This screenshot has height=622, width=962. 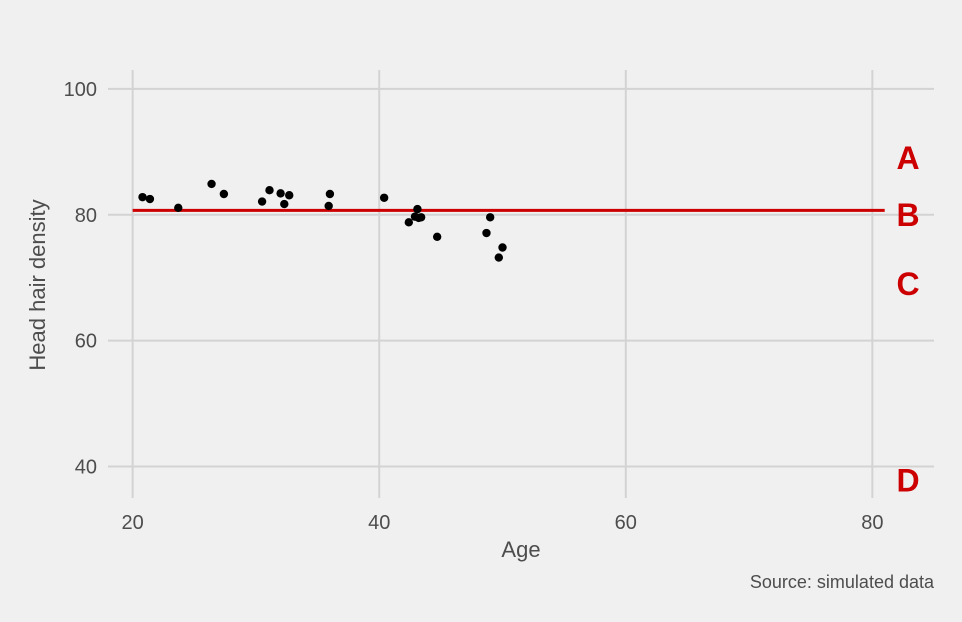 What do you see at coordinates (907, 284) in the screenshot?
I see `annotation-label-c: C` at bounding box center [907, 284].